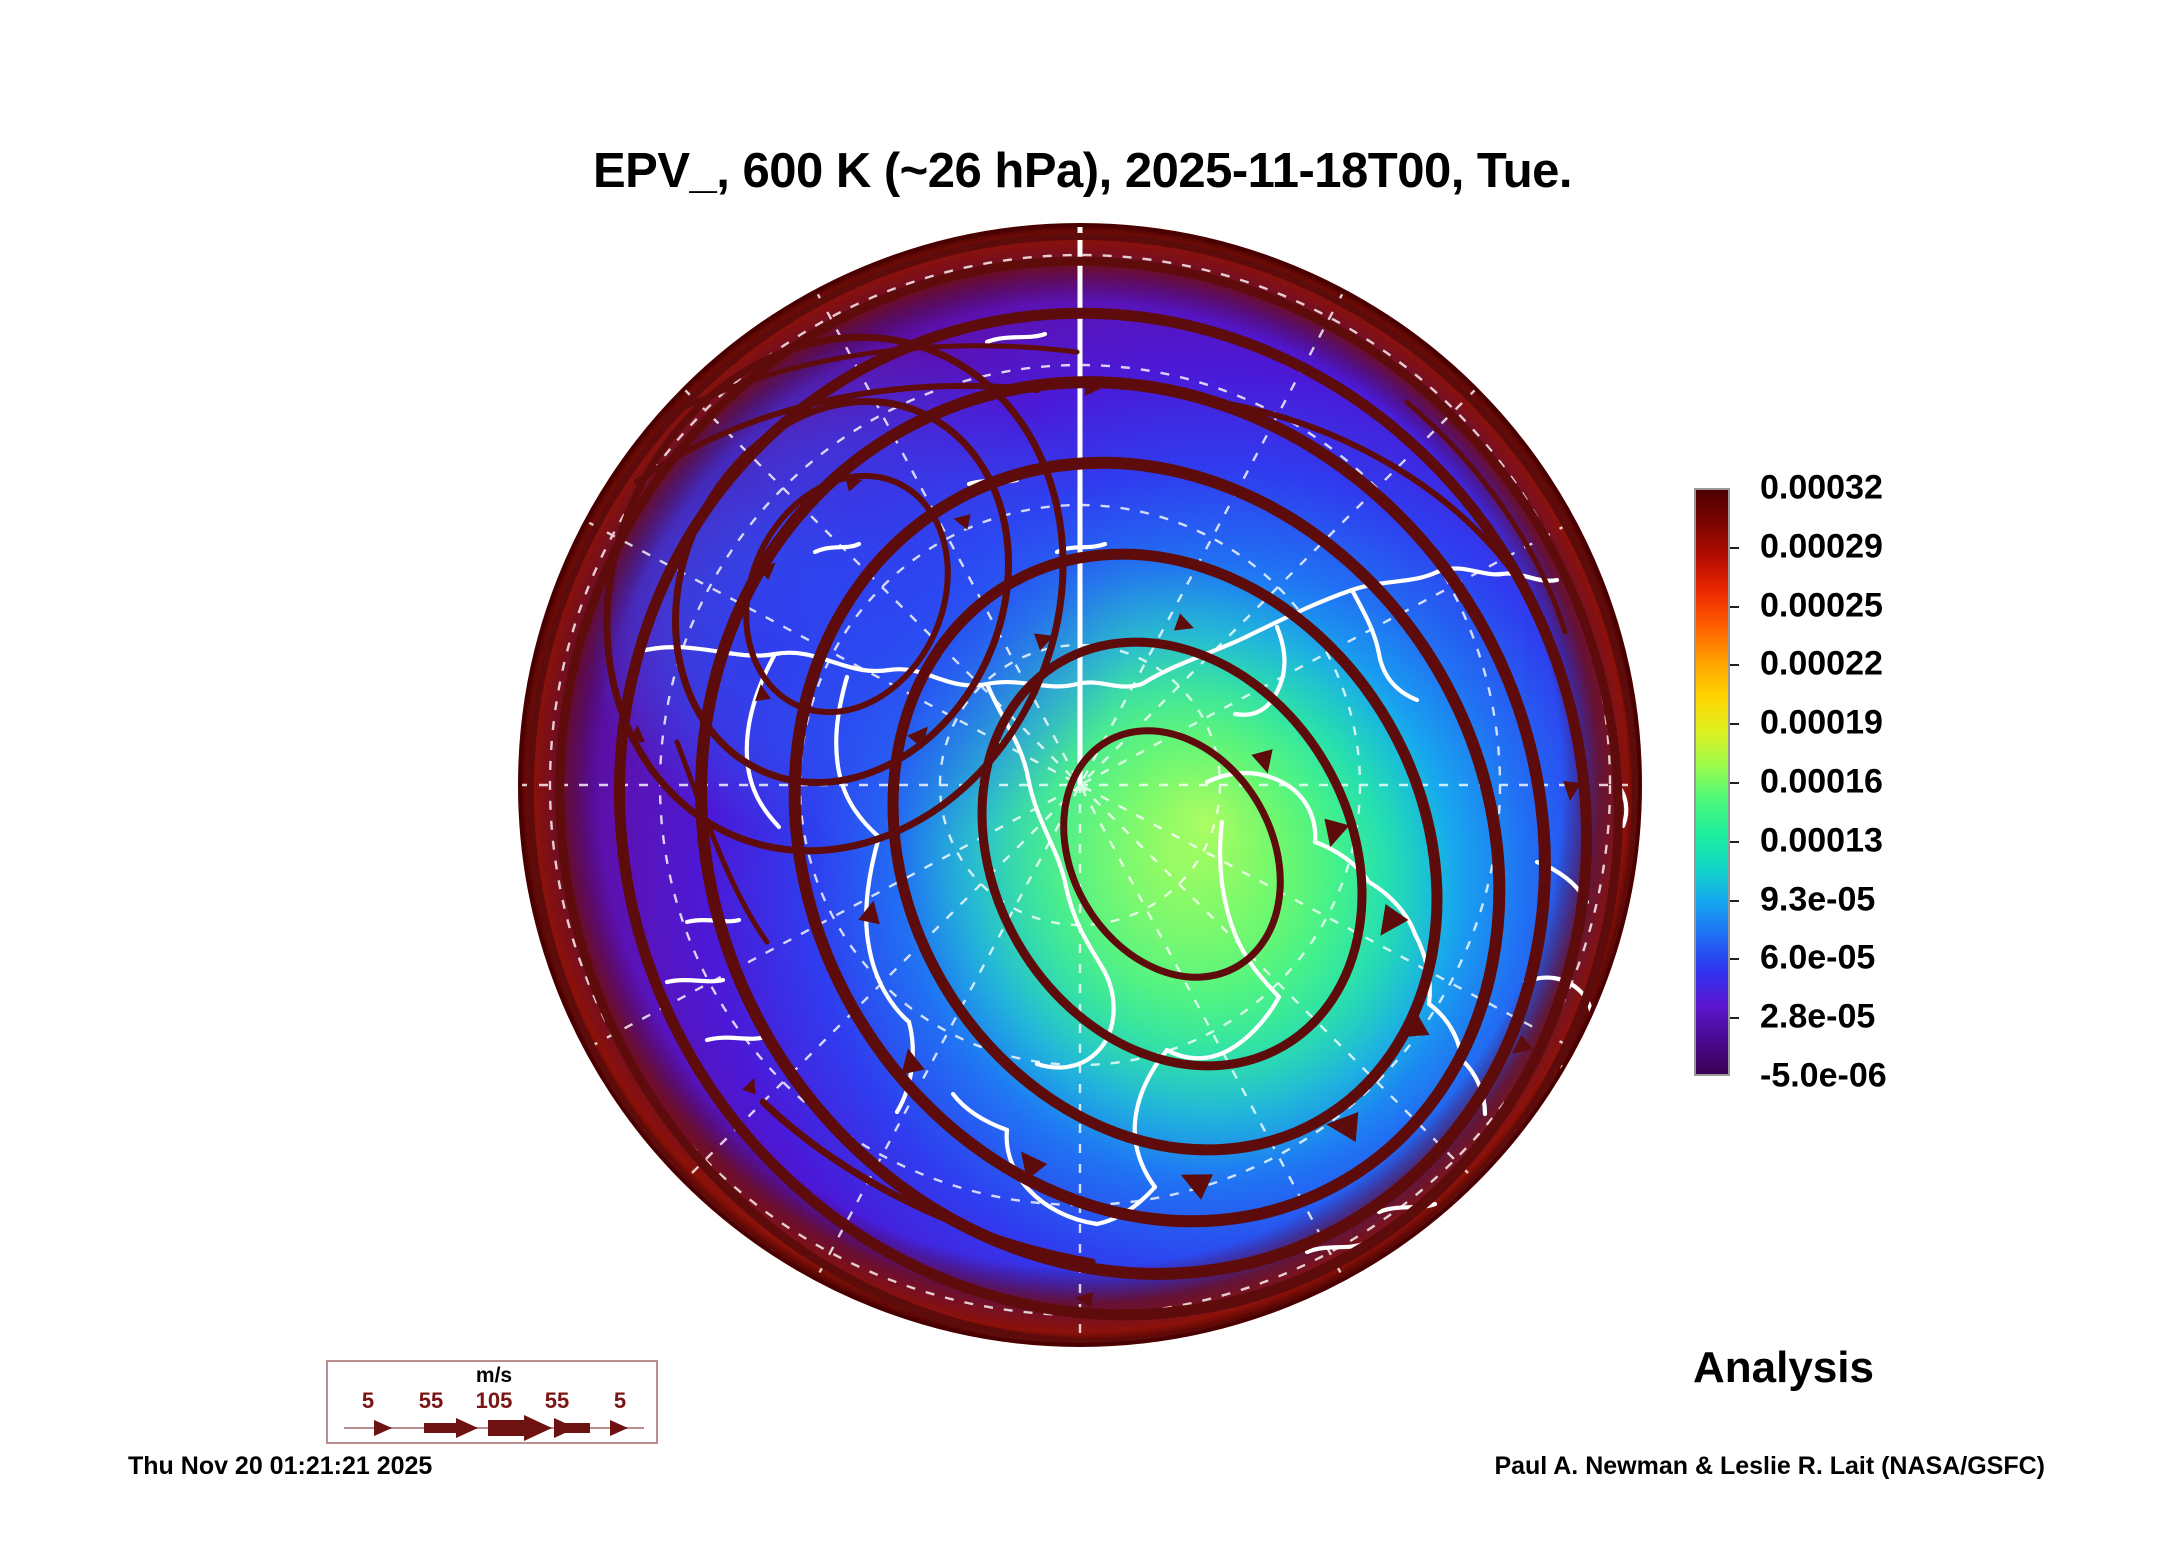 This screenshot has width=2165, height=1561. What do you see at coordinates (280, 1466) in the screenshot?
I see `generation-timestamp: Thu Nov 20 01:21:21 2025` at bounding box center [280, 1466].